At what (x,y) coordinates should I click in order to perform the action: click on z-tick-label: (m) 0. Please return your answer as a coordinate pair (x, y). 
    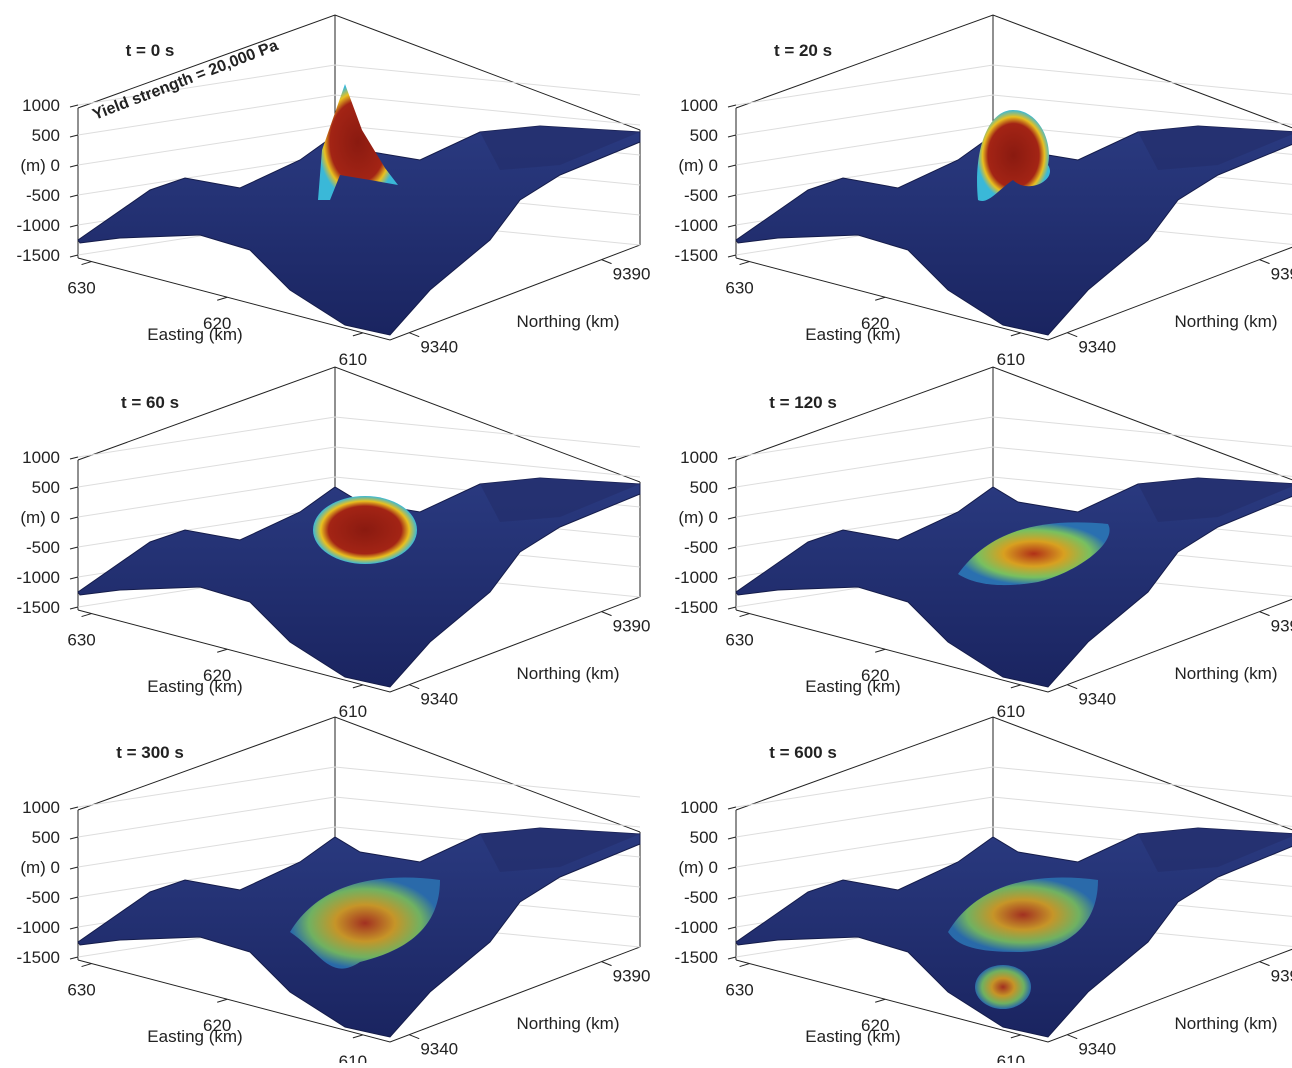
    Looking at the image, I should click on (698, 517).